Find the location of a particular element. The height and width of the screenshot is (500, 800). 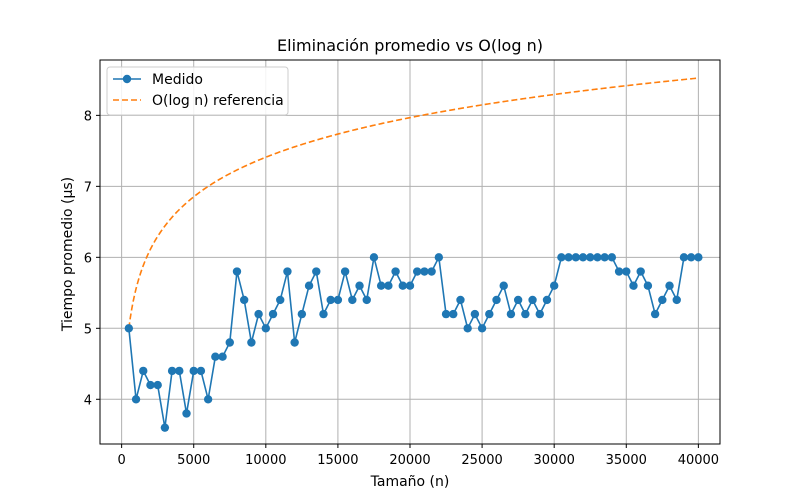

x-axis-title: Tamaño (n) is located at coordinates (410, 482).